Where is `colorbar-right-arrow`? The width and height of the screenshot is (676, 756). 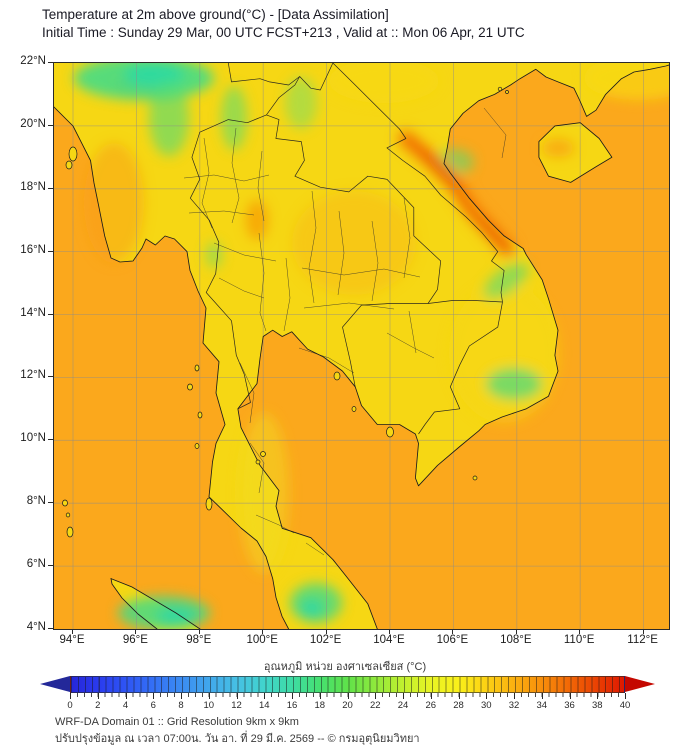 colorbar-right-arrow is located at coordinates (640, 684).